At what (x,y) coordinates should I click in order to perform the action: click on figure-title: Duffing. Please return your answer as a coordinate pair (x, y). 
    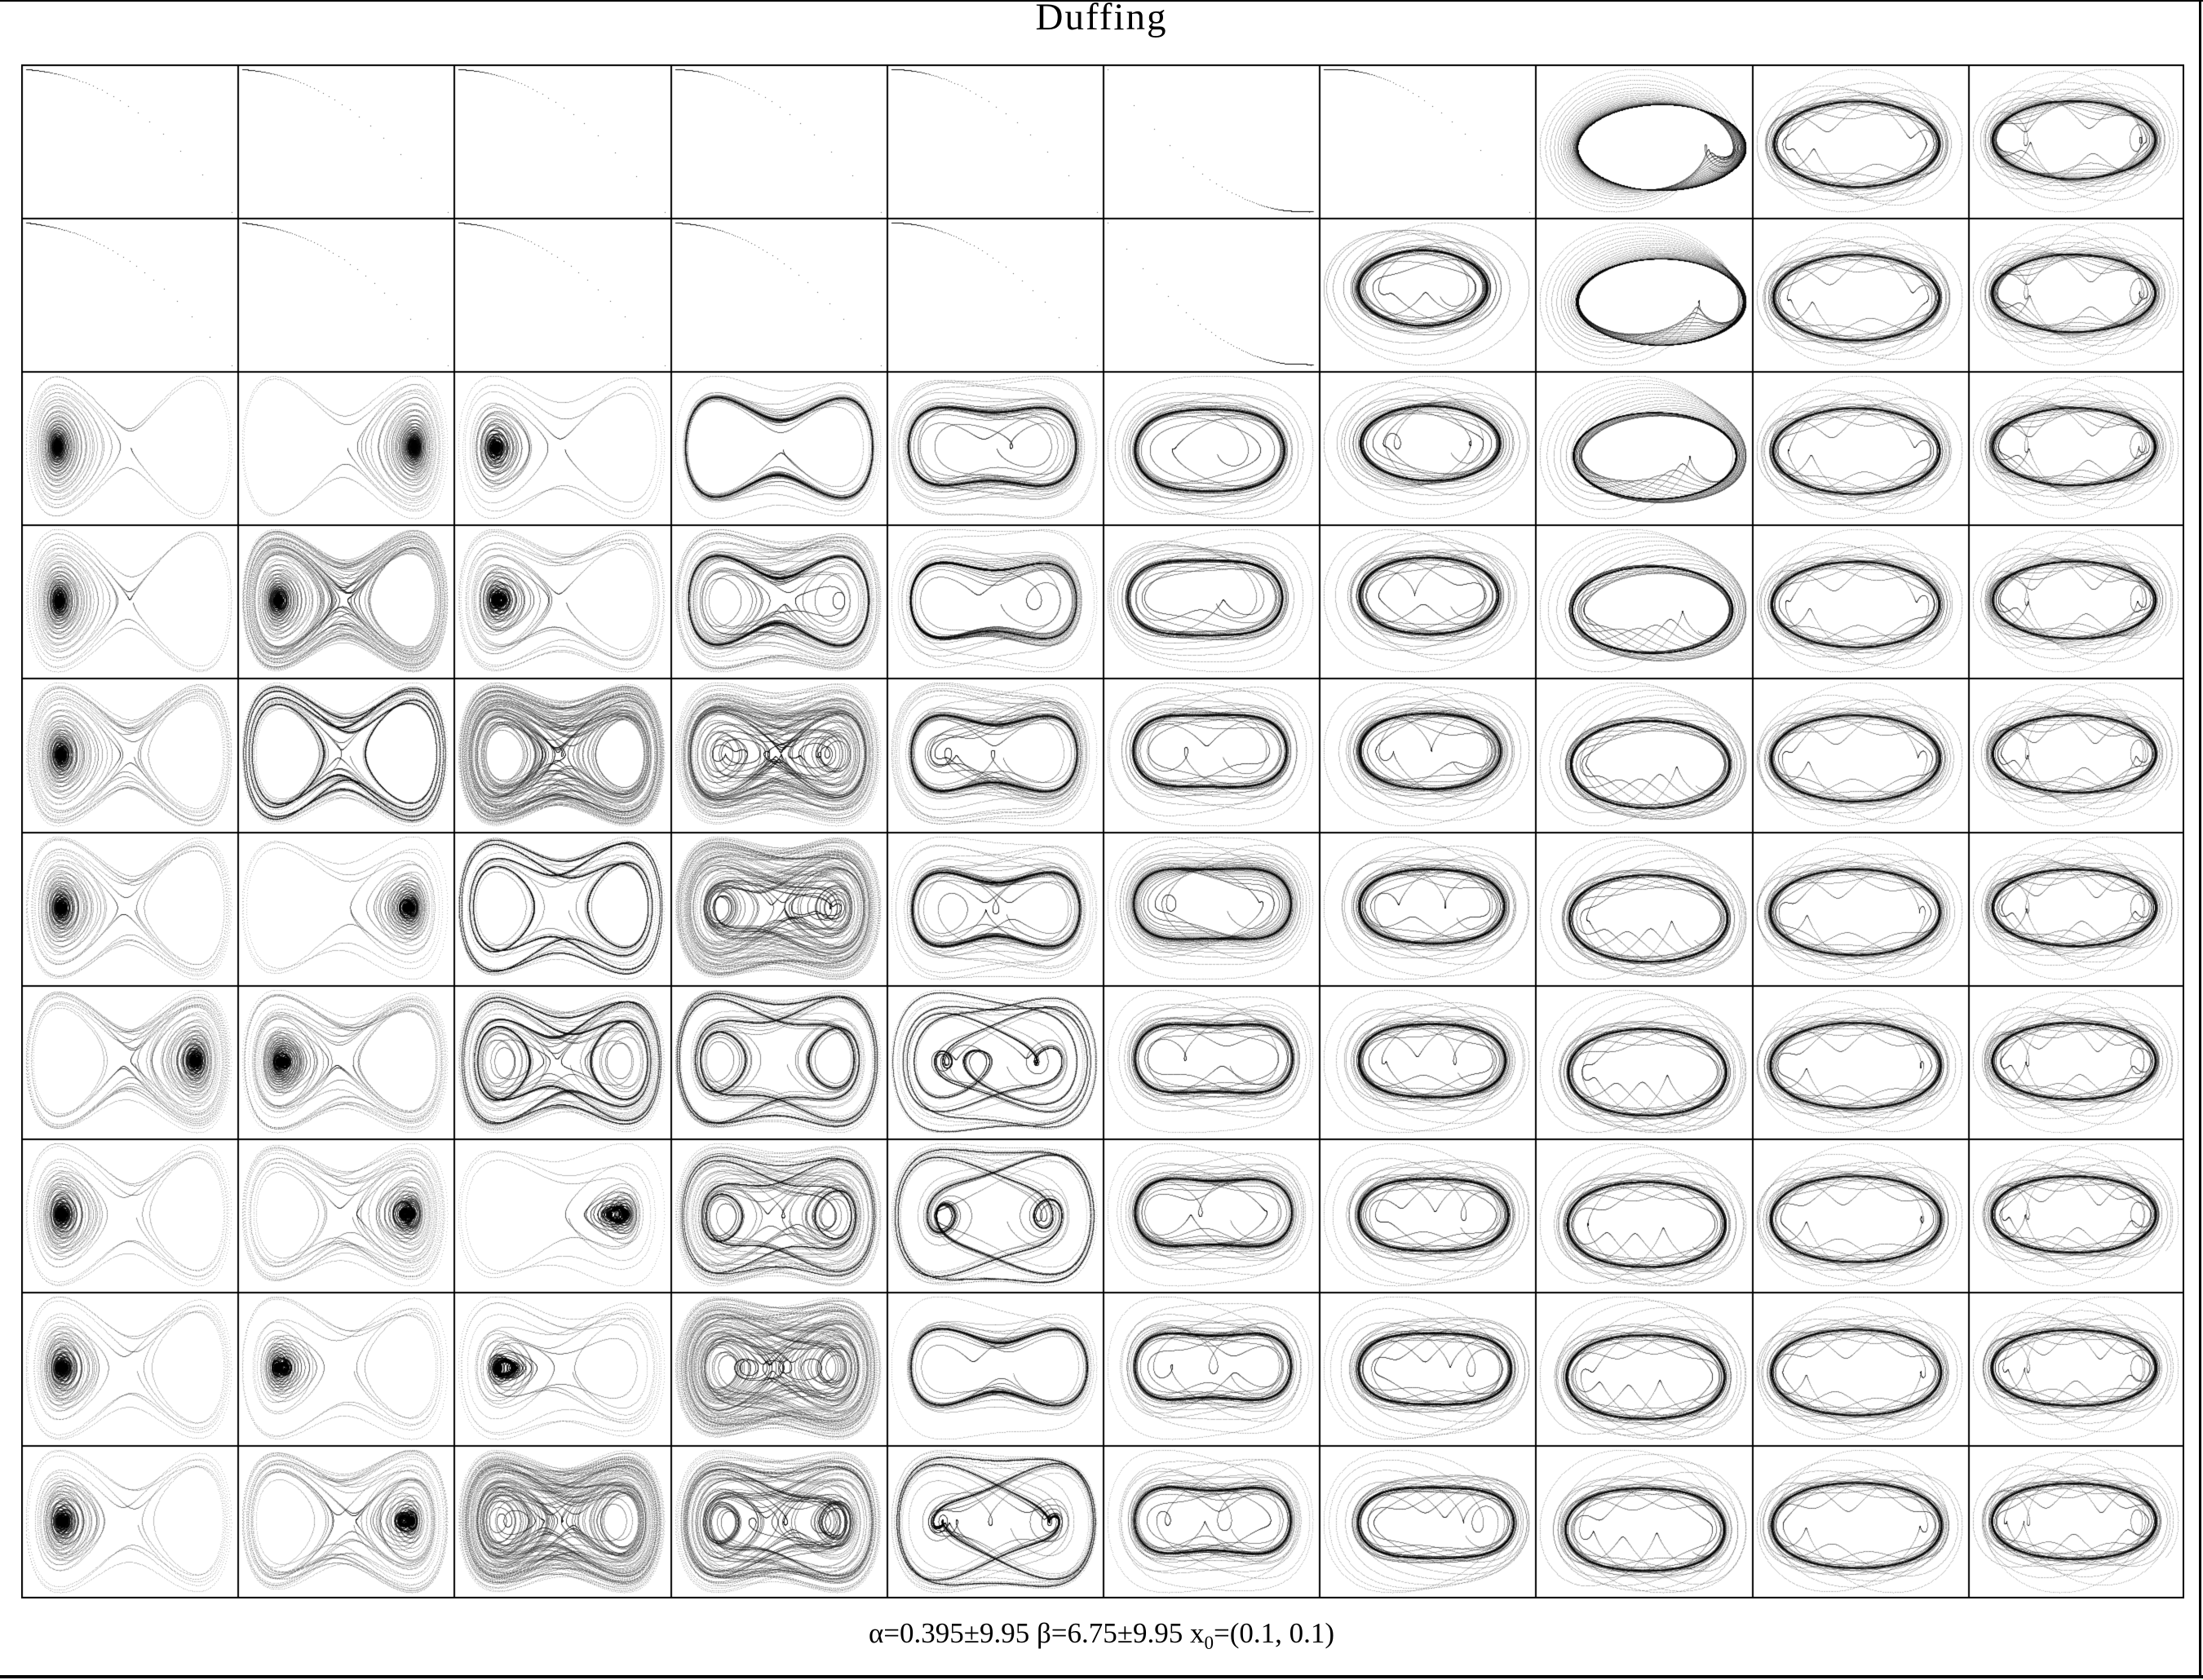
    Looking at the image, I should click on (1101, 19).